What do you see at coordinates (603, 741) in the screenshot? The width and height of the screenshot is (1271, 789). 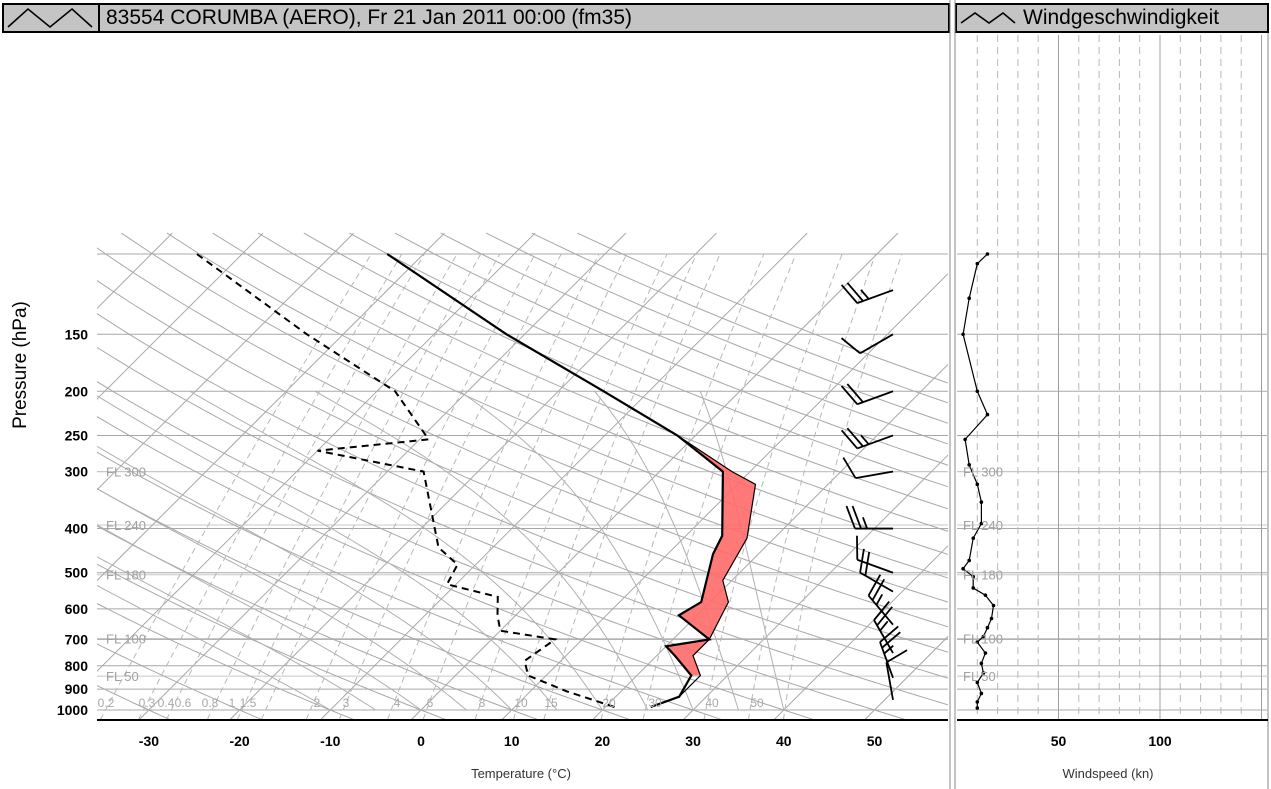 I see `x-tick-label: 20` at bounding box center [603, 741].